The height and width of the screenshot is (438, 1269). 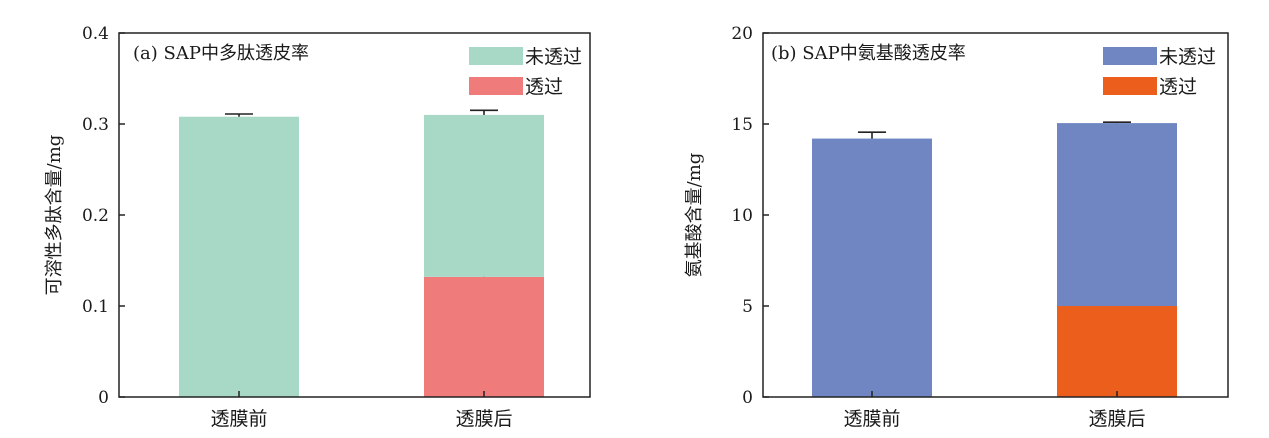 What do you see at coordinates (544, 87) in the screenshot?
I see `legend-label-0-1: 透过` at bounding box center [544, 87].